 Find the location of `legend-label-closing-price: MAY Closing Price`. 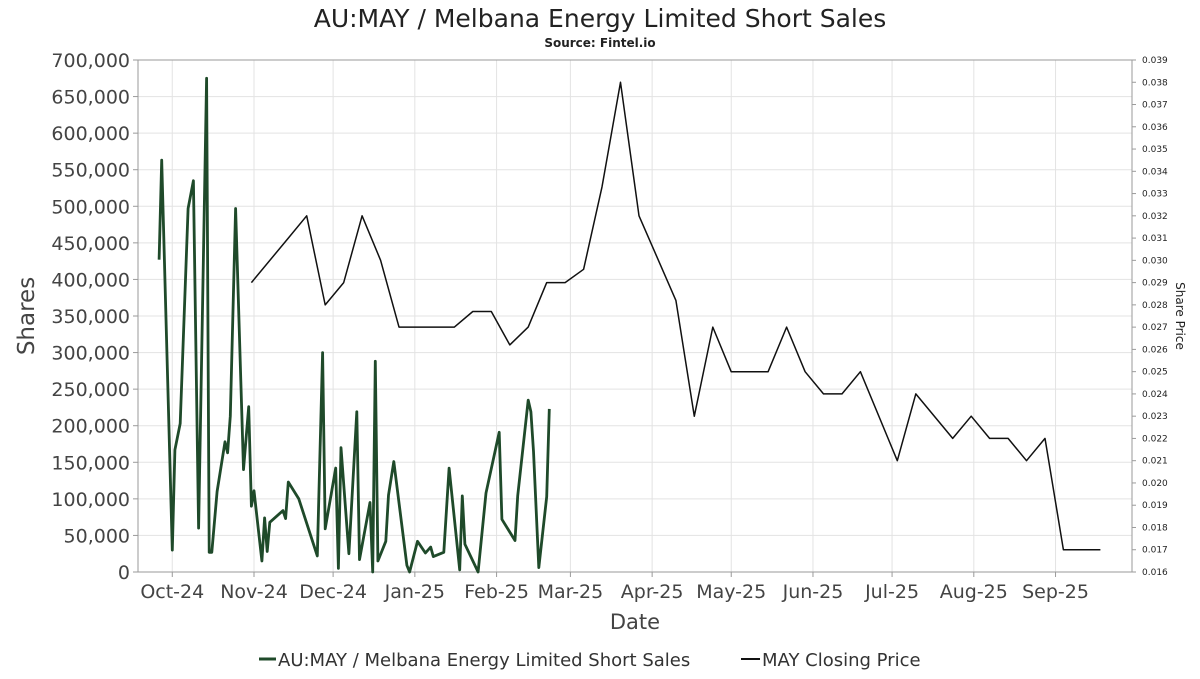

legend-label-closing-price: MAY Closing Price is located at coordinates (841, 660).